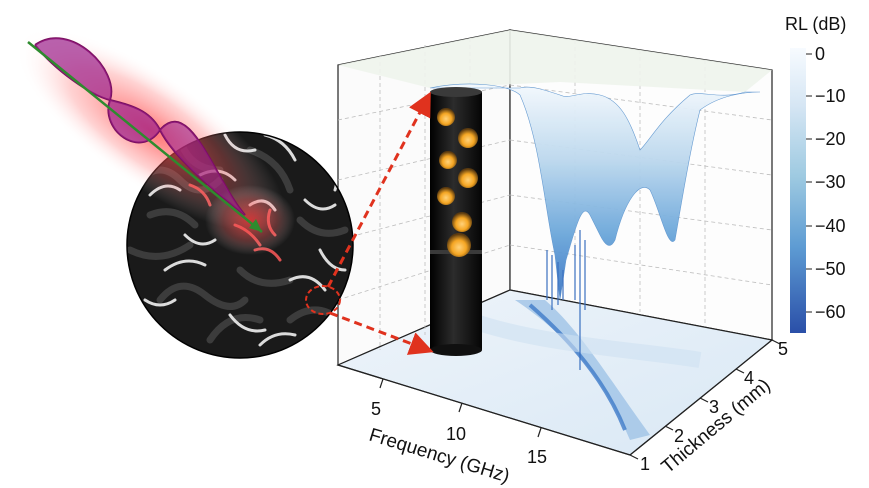  I want to click on y-tick-label: 1, so click(645, 464).